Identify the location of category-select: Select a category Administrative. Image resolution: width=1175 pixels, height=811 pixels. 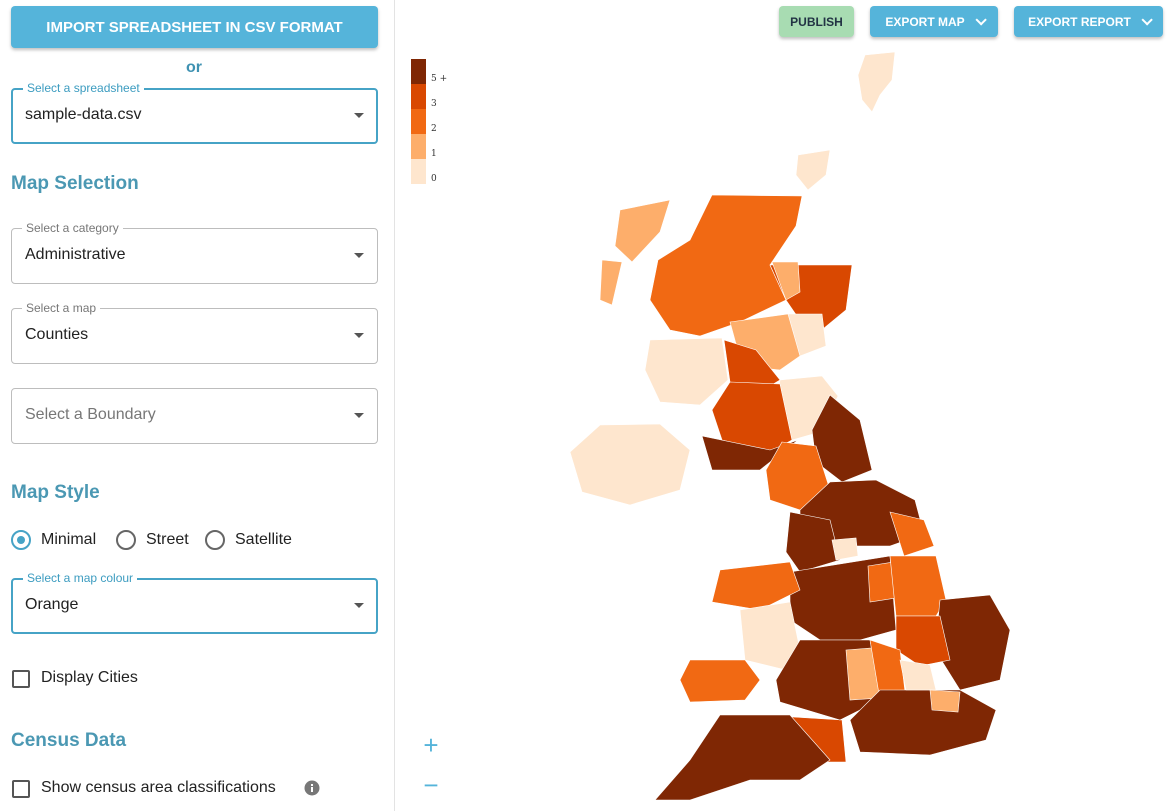
(194, 252).